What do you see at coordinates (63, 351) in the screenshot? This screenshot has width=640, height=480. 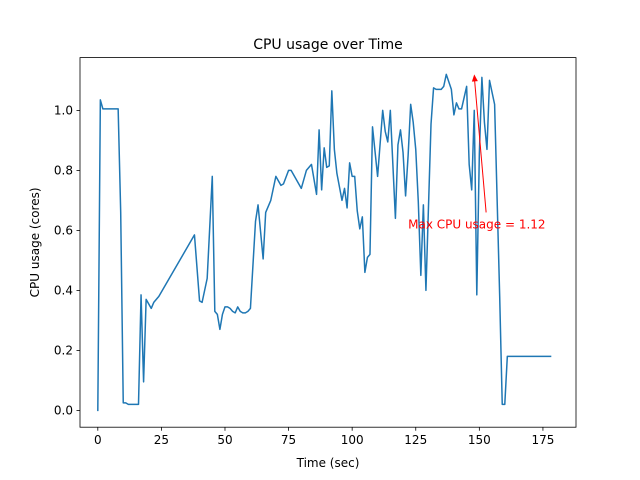 I see `y-tick-label: 0.2` at bounding box center [63, 351].